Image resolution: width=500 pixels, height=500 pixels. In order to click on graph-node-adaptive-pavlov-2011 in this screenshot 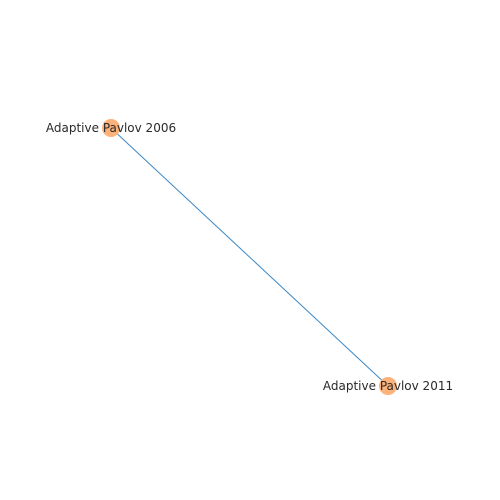, I will do `click(388, 386)`.